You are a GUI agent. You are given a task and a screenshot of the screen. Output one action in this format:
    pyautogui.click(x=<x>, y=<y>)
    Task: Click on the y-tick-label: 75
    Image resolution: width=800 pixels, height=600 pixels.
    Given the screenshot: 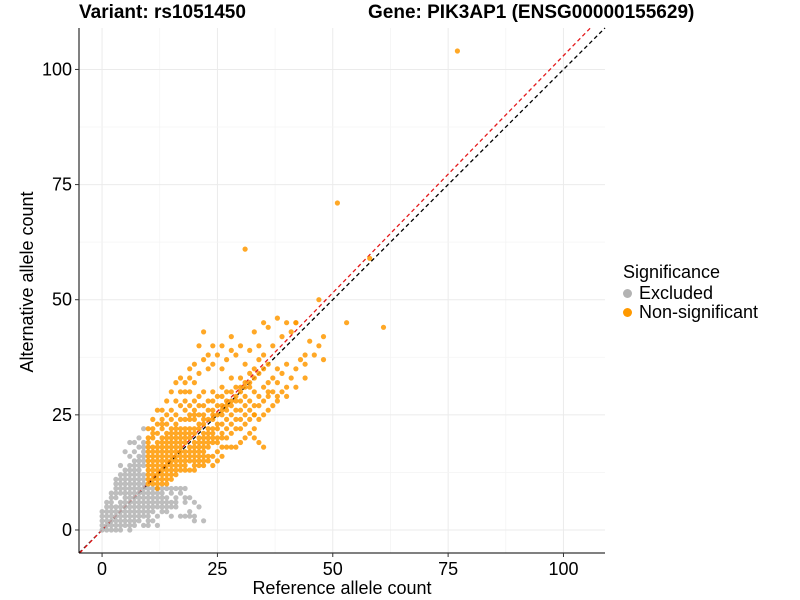 What is the action you would take?
    pyautogui.click(x=62, y=185)
    